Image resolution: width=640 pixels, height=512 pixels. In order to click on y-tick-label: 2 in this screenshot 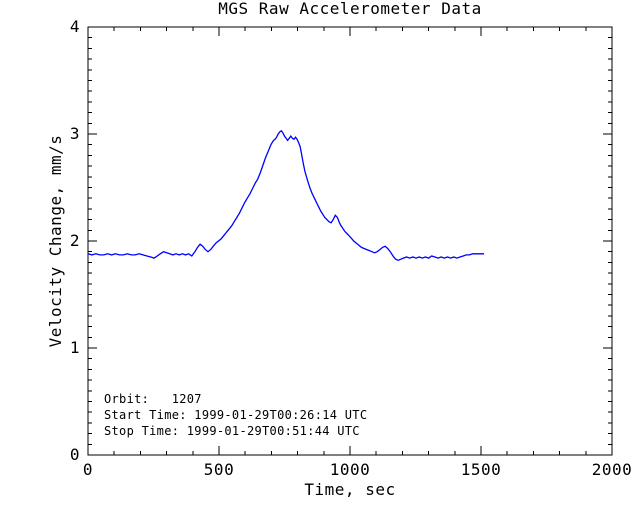, I will do `click(74, 240)`.